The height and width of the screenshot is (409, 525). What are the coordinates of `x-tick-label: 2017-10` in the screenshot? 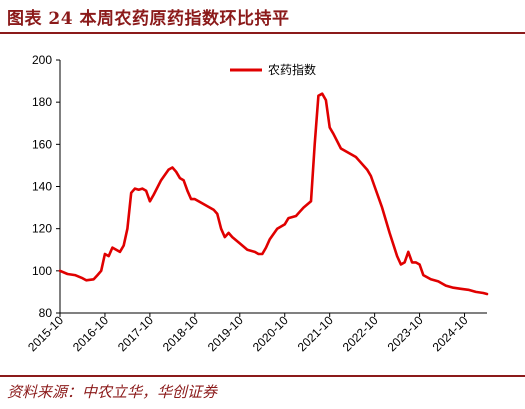 It's located at (135, 333).